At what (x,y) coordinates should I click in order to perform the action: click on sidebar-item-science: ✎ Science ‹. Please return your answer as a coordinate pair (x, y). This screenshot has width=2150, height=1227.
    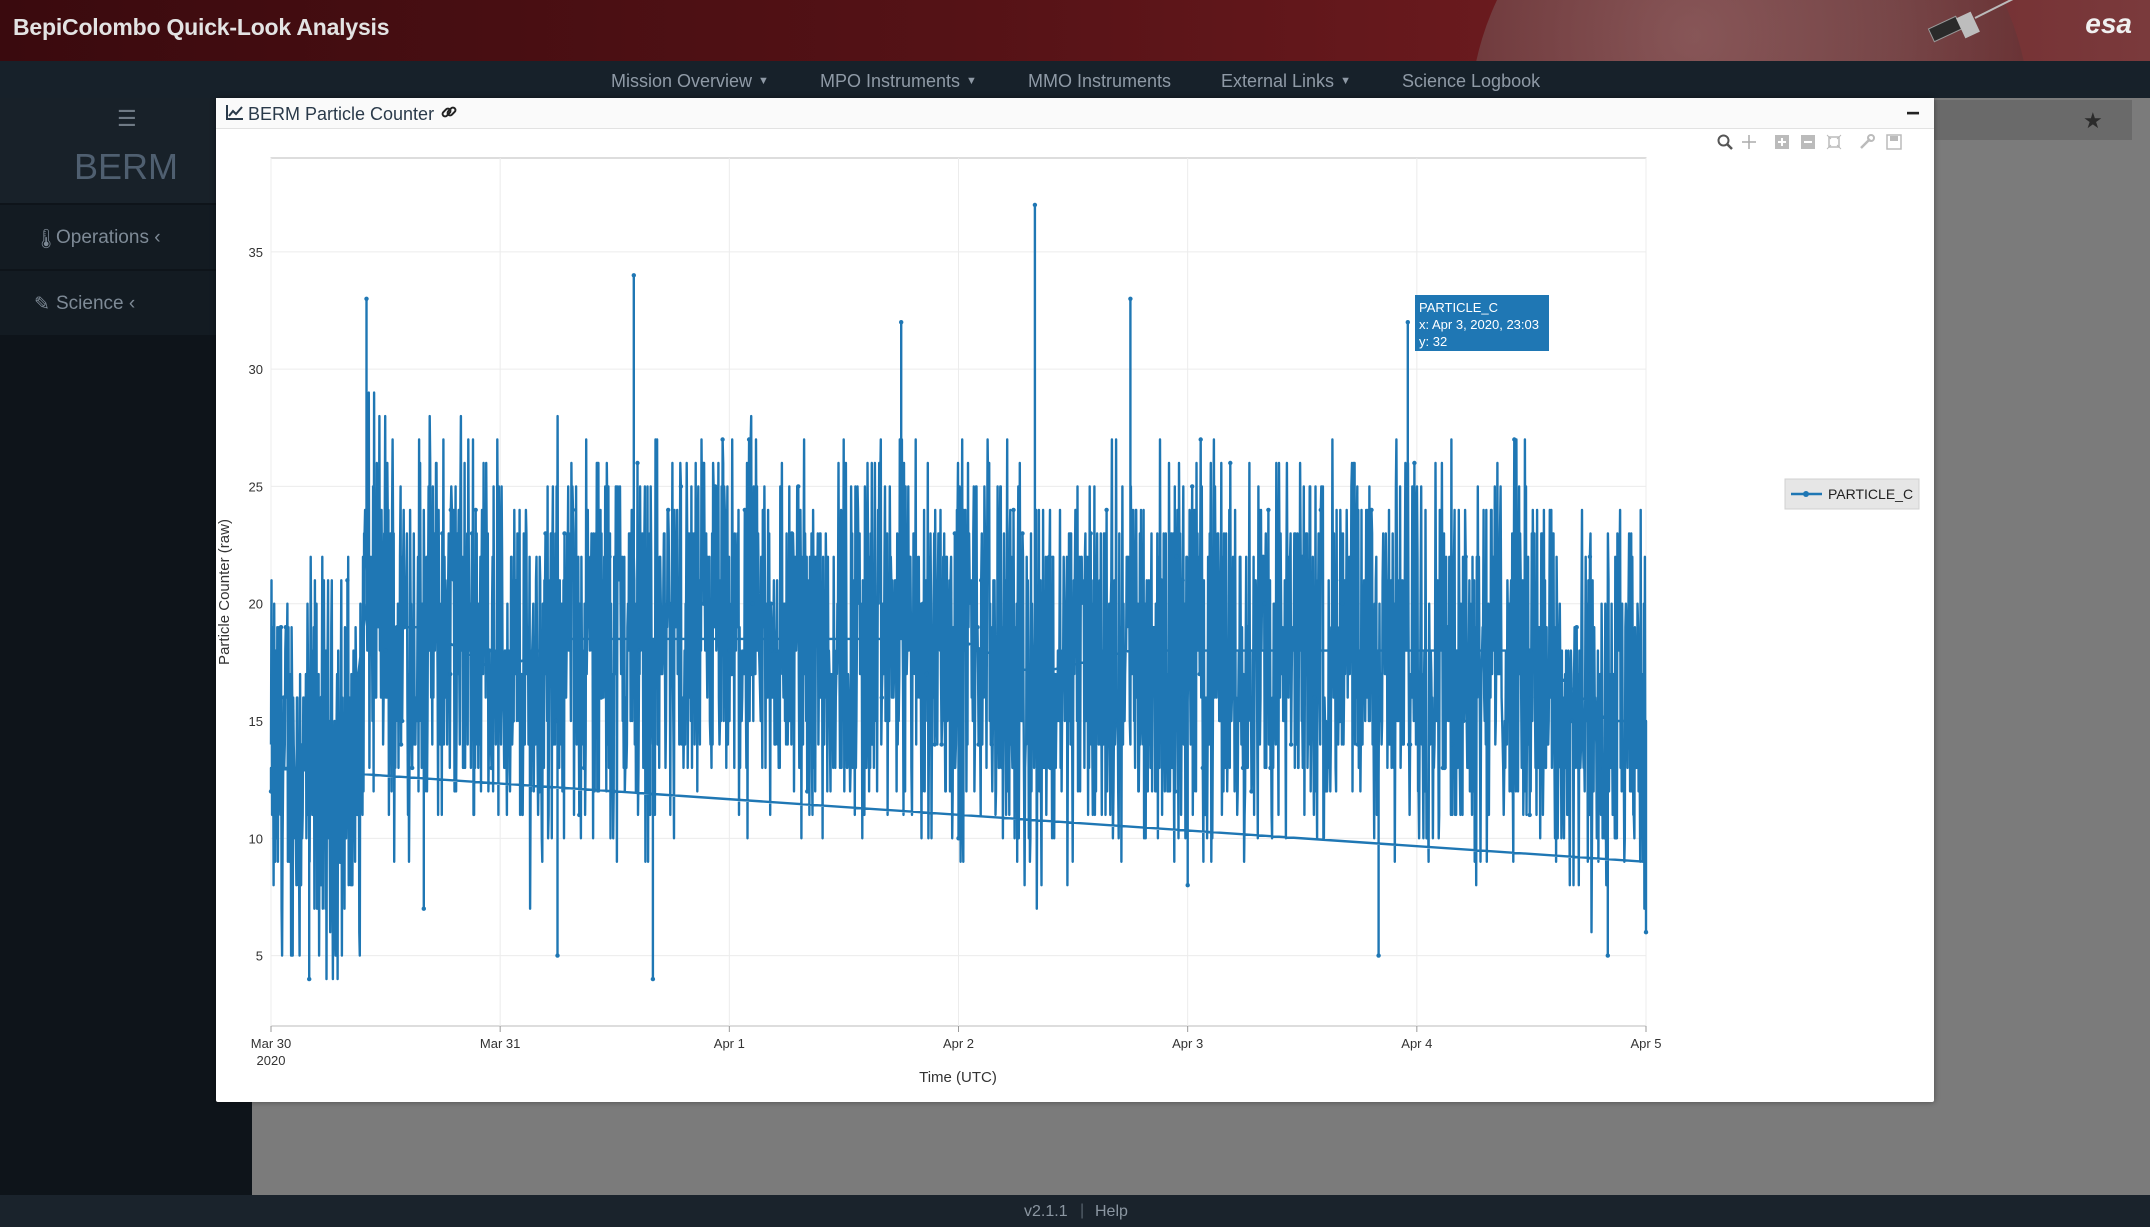
    Looking at the image, I should click on (109, 303).